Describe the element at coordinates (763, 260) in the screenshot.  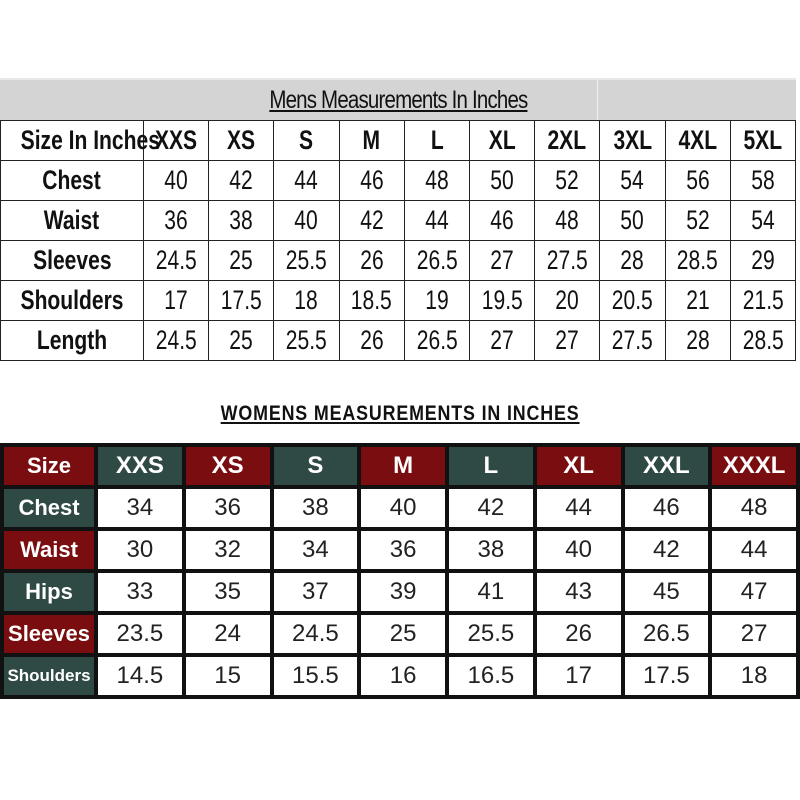
I see `mens-value-cell: 29` at that location.